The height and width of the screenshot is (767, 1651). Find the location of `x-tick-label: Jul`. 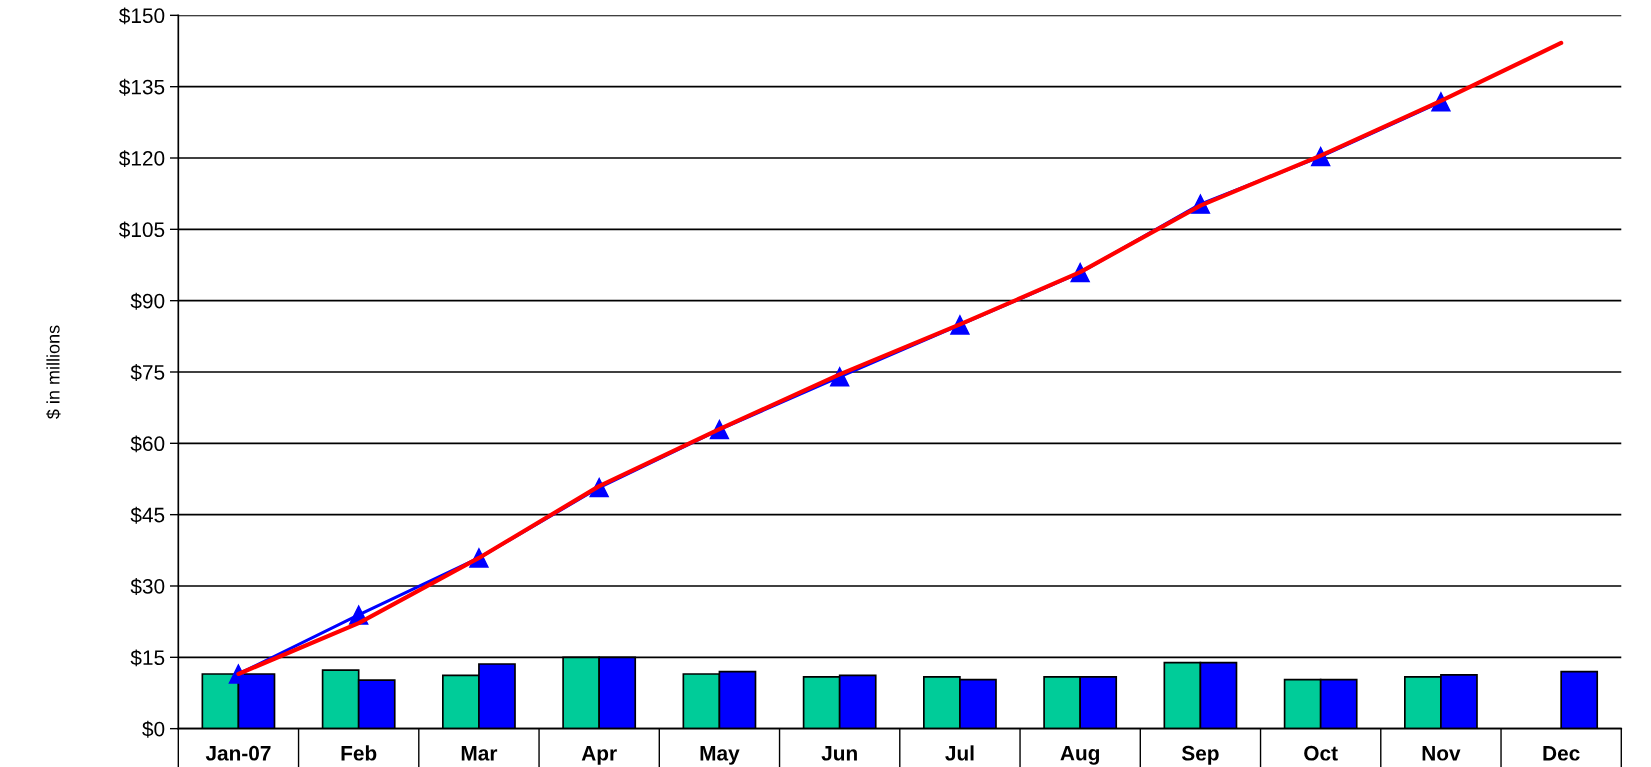

x-tick-label: Jul is located at coordinates (959, 753).